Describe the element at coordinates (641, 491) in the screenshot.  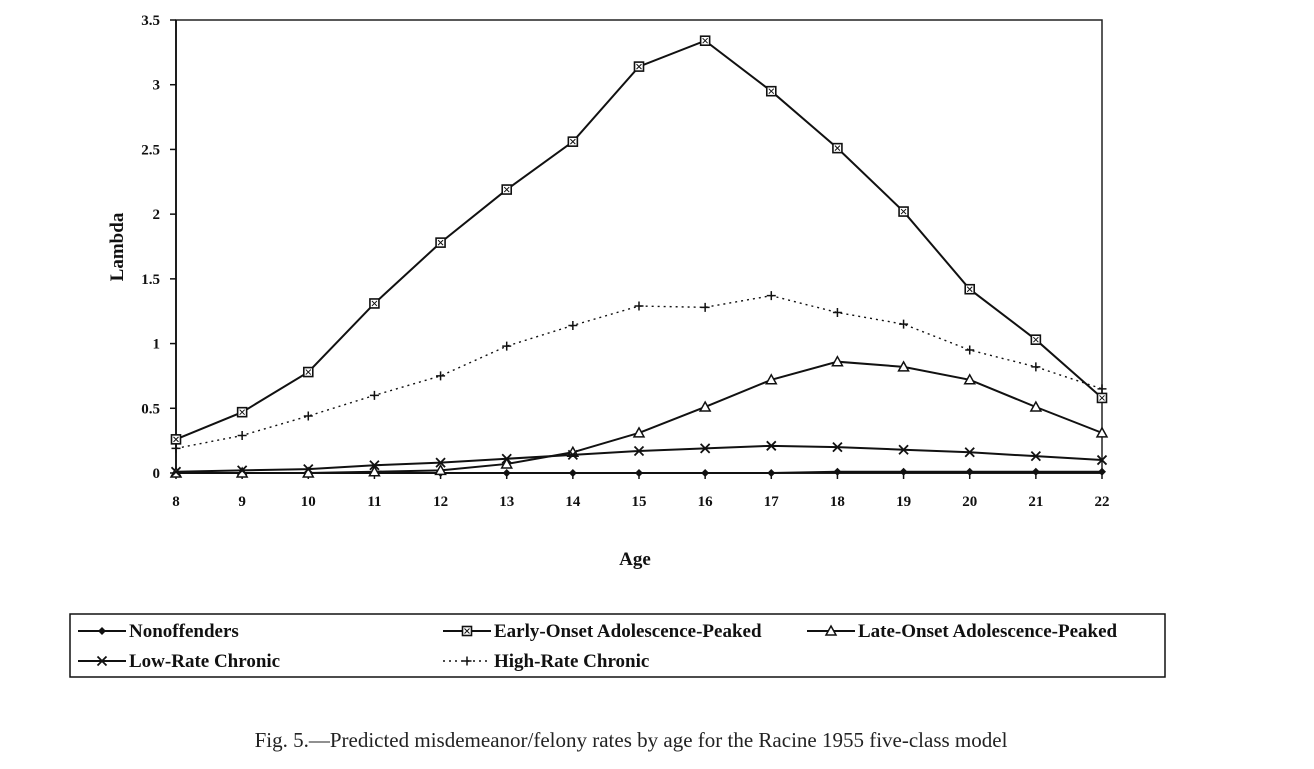
I see `x-axis-ticks: 8 9 10 11 12 13 14 15 16 17 18 19 20 21 22` at that location.